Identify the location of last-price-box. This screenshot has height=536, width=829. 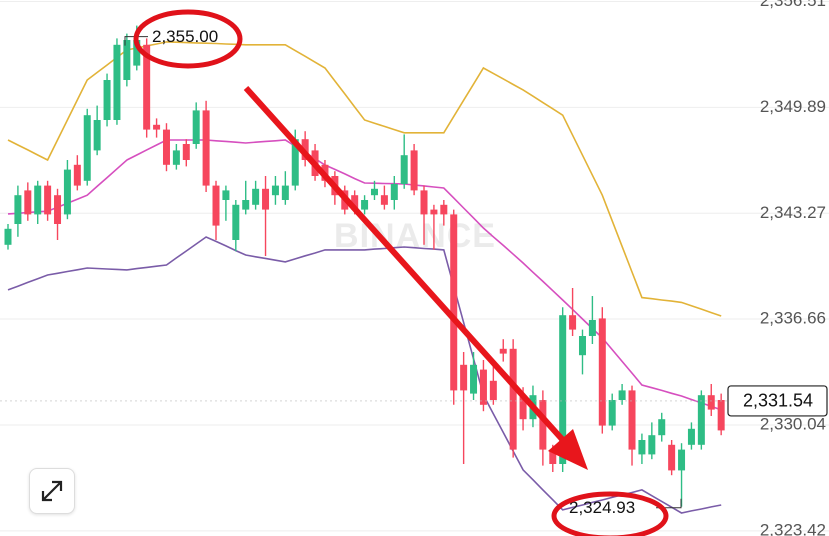
(777, 401).